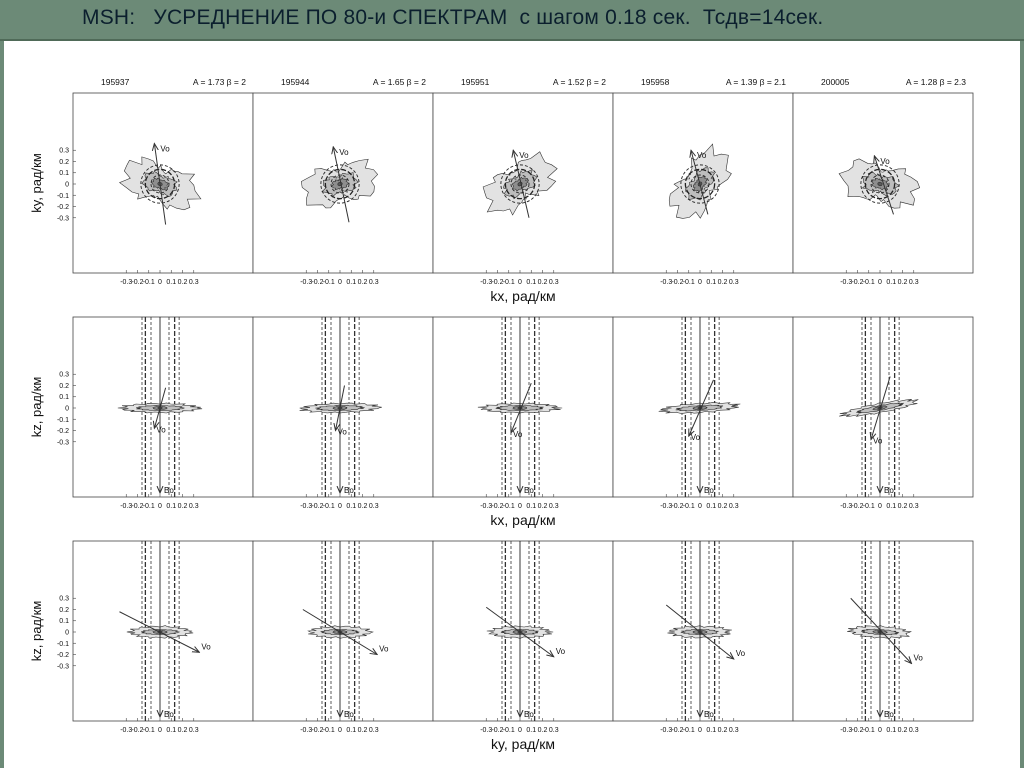 This screenshot has height=768, width=1024. What do you see at coordinates (579, 82) in the screenshot?
I see `panel-params: A = 1.52 β = 2` at bounding box center [579, 82].